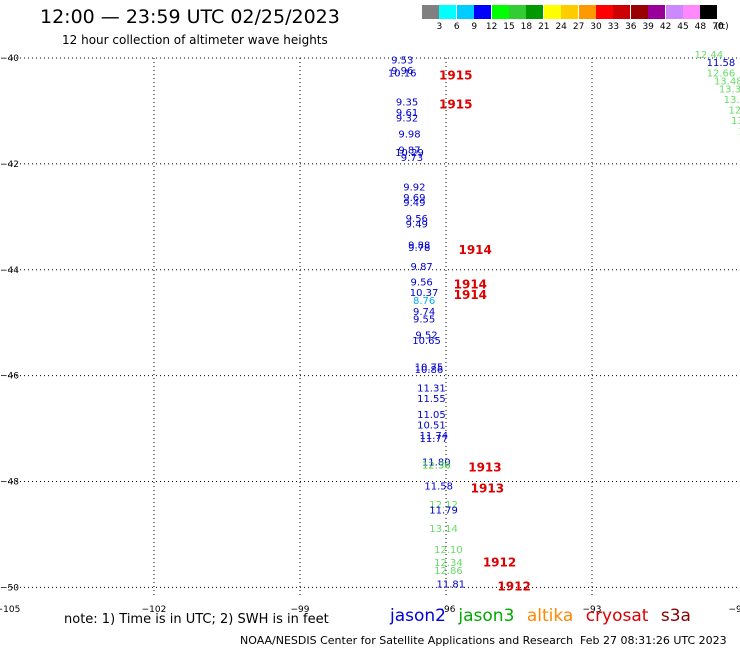  I want to click on wave-height-value: 11.05, so click(431, 415).